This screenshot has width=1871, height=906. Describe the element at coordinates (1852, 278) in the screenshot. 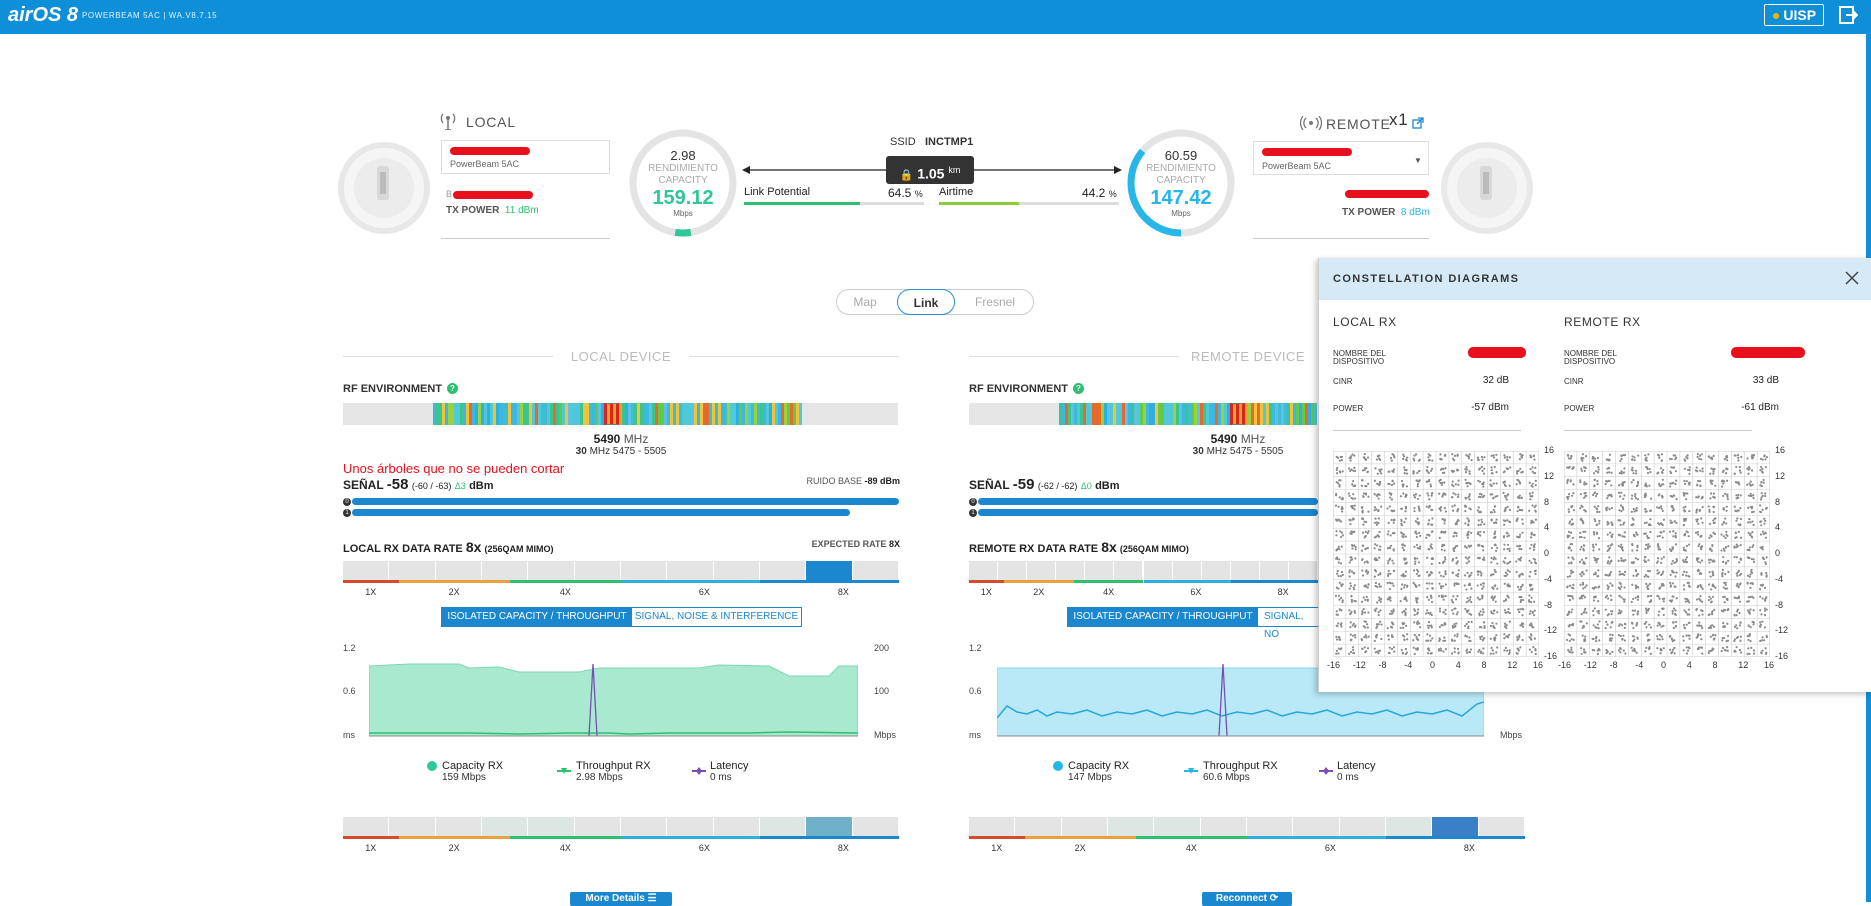

I see `close-icon` at that location.